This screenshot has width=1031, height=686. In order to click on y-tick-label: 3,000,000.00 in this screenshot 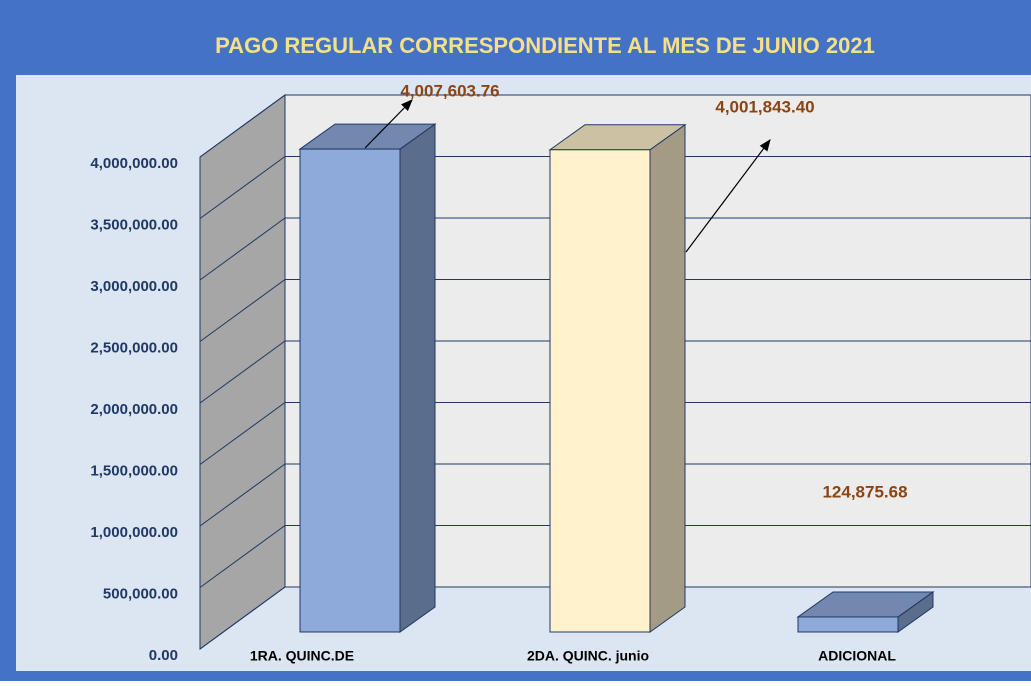, I will do `click(134, 286)`.